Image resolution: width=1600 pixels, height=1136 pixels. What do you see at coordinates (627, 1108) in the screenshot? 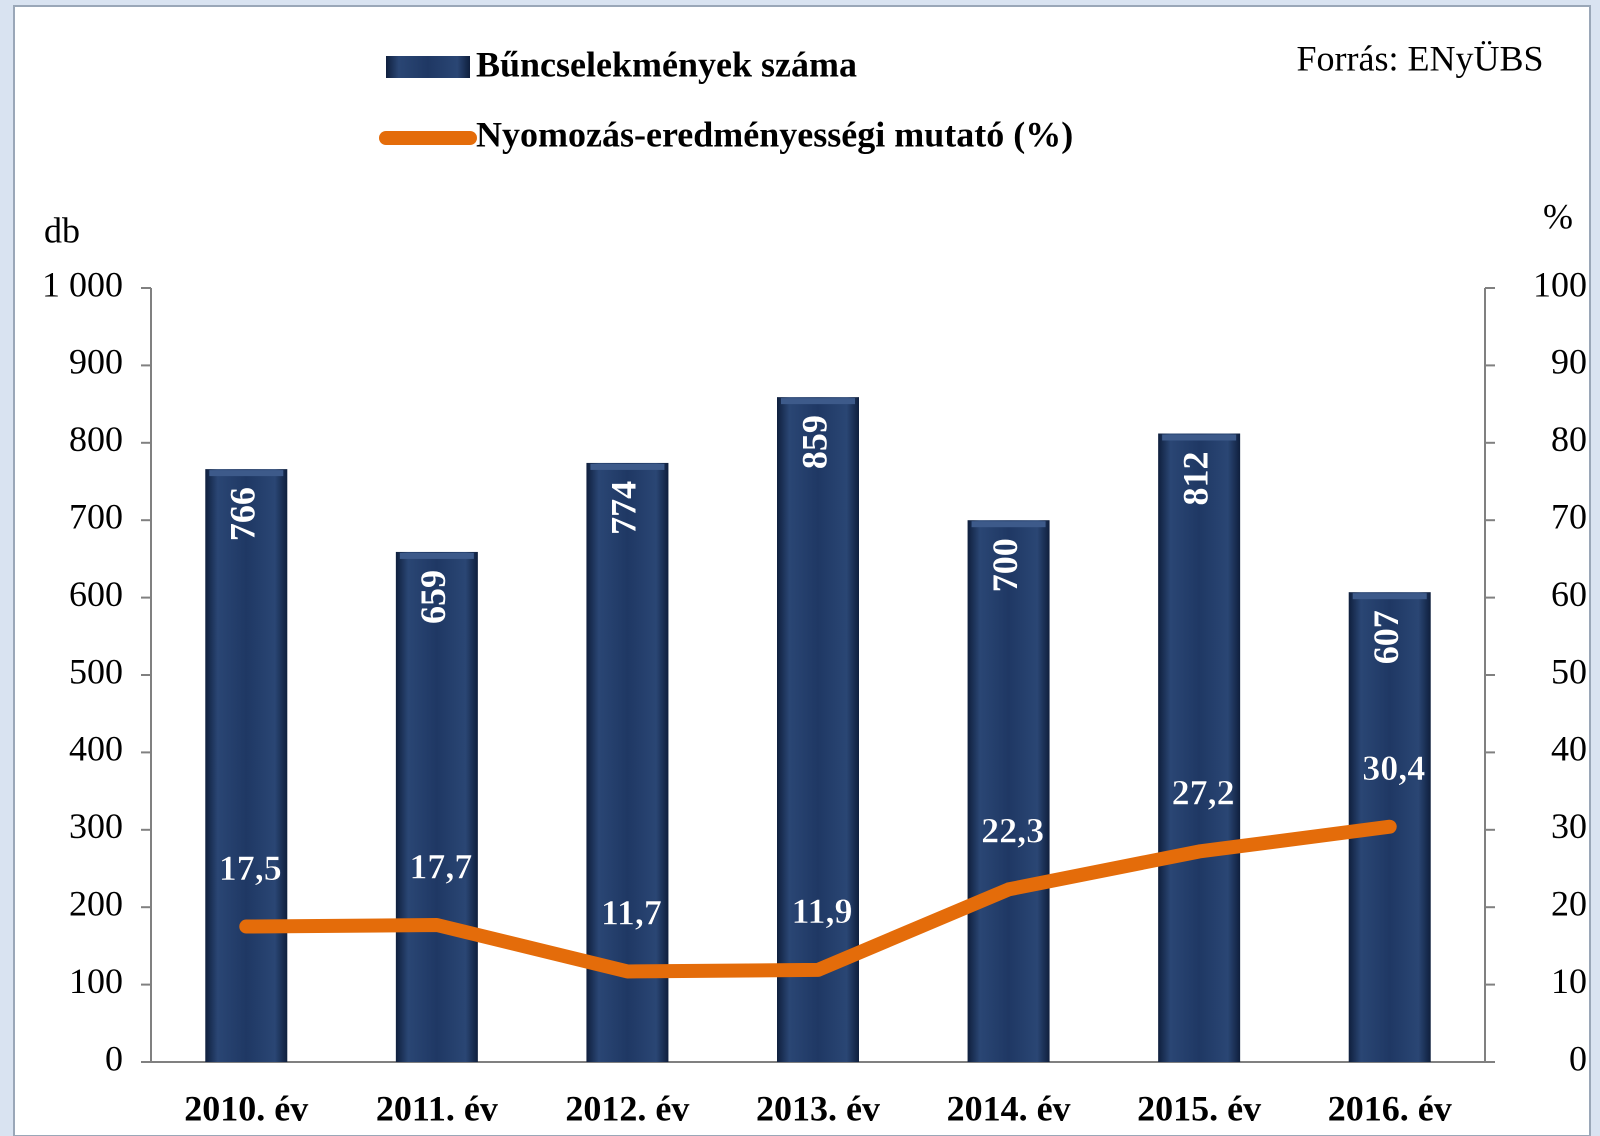
I see `x-tick-label: 2012. év` at bounding box center [627, 1108].